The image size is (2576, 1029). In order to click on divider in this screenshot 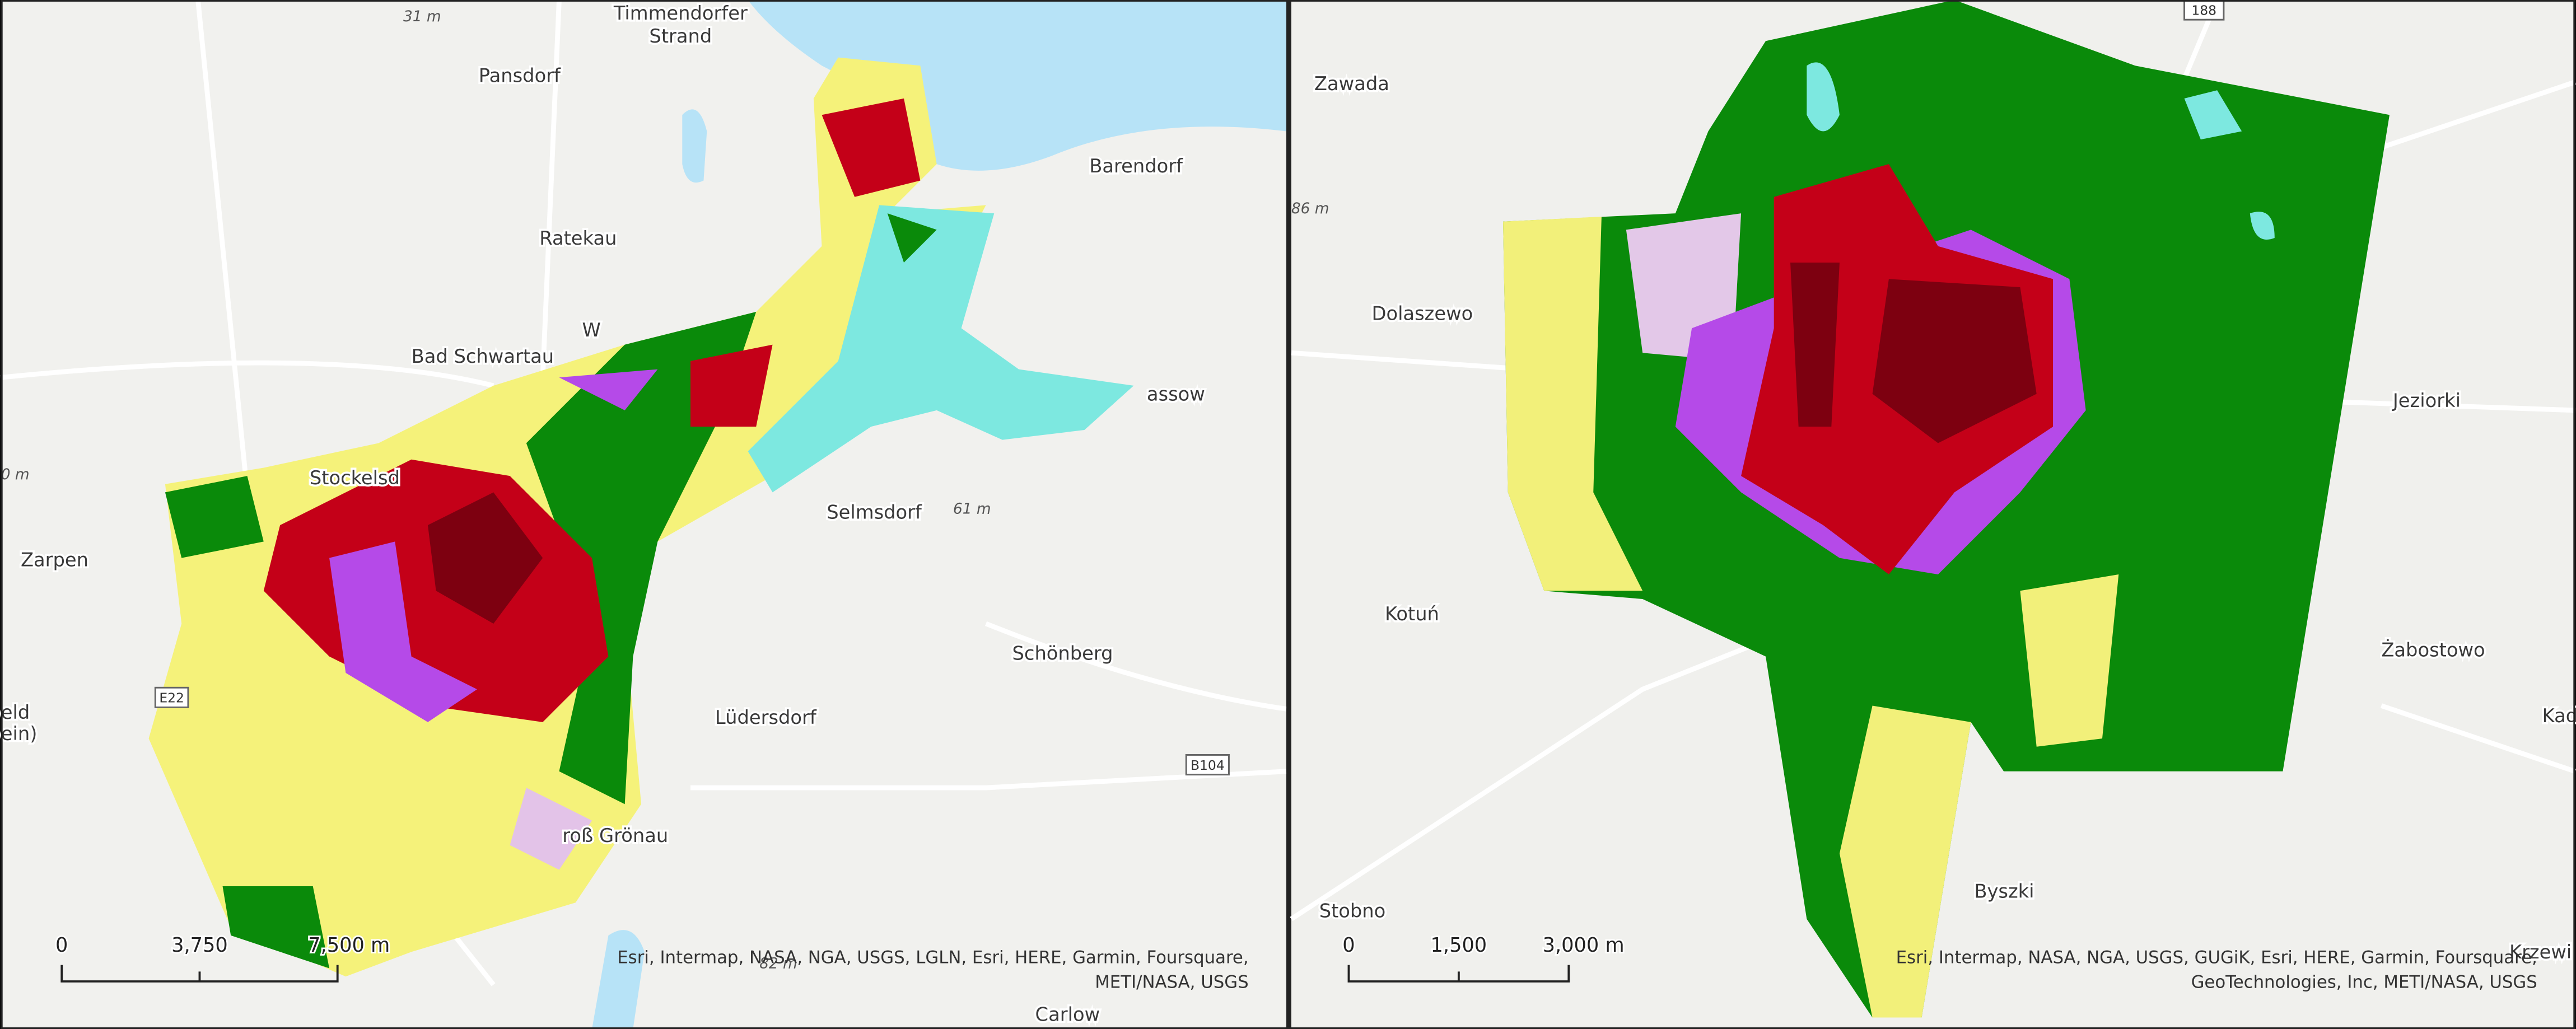, I will do `click(1289, 514)`.